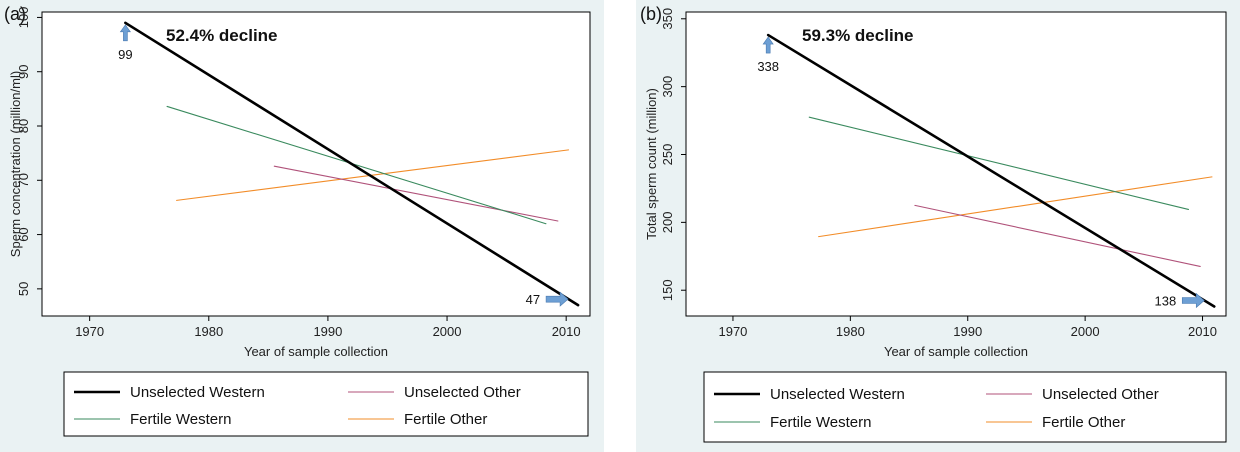 The height and width of the screenshot is (452, 1240). I want to click on start-value-label: 338, so click(768, 66).